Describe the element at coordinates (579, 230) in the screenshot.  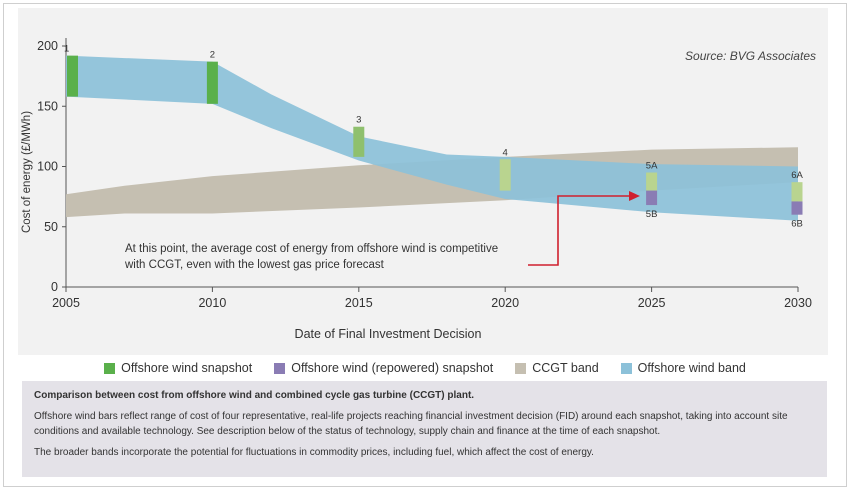
I see `annotation-arrow-line` at that location.